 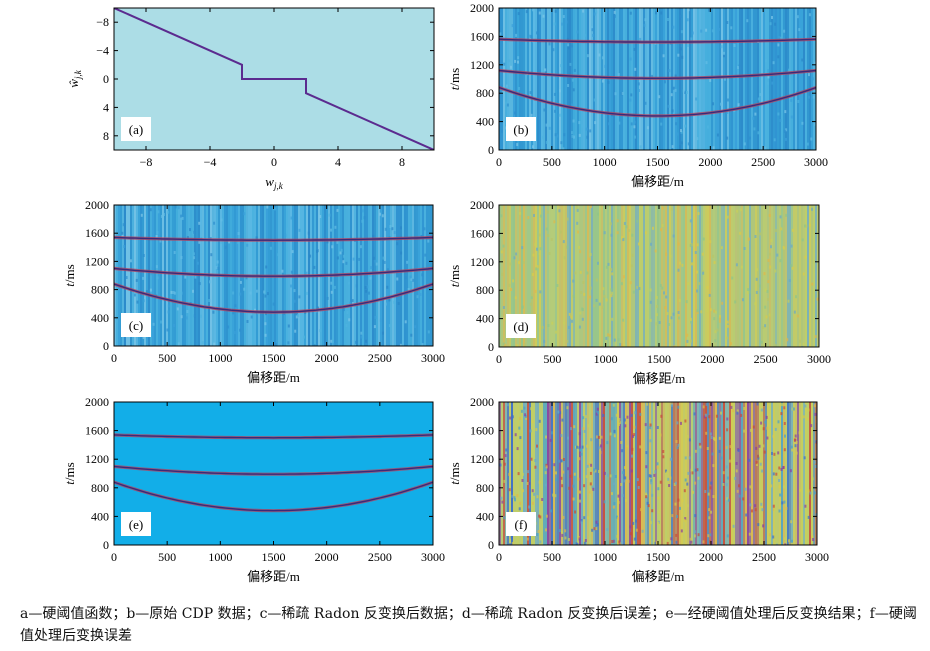 I want to click on y-tick-label: 2000, so click(x=482, y=205).